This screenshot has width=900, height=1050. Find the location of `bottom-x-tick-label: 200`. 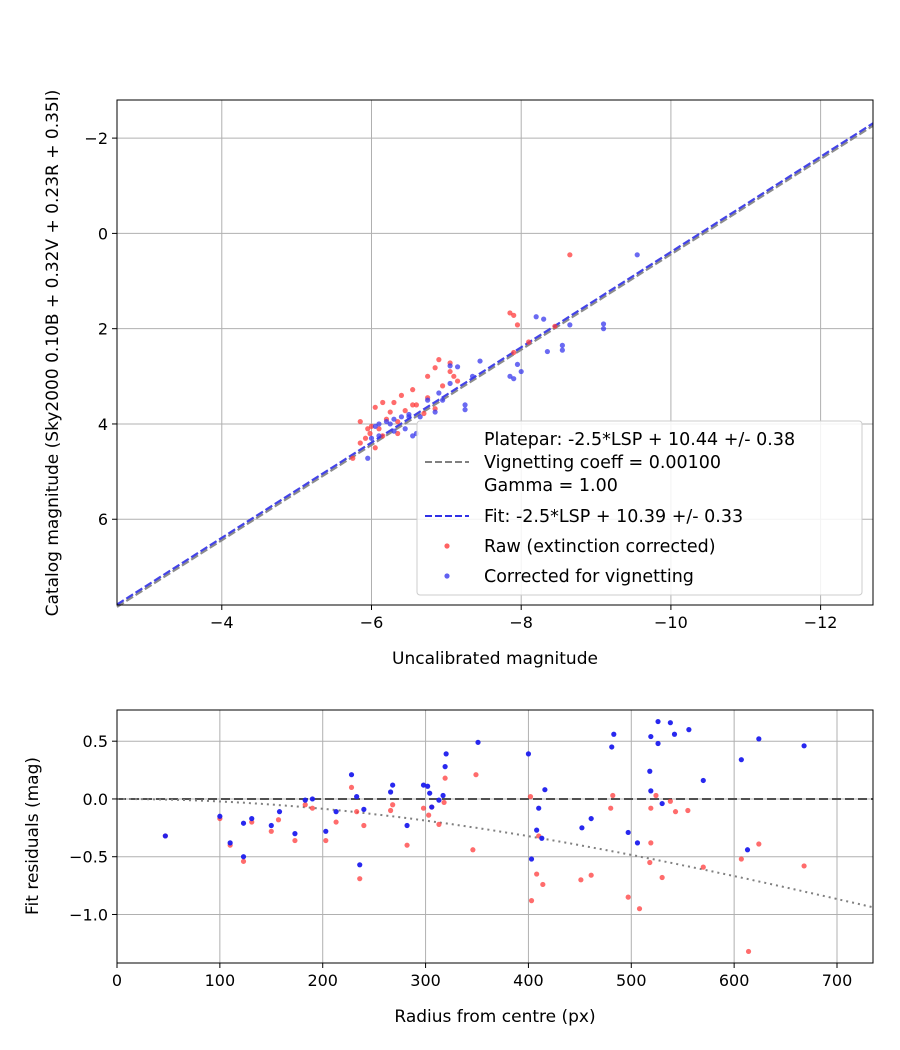

bottom-x-tick-label: 200 is located at coordinates (322, 980).